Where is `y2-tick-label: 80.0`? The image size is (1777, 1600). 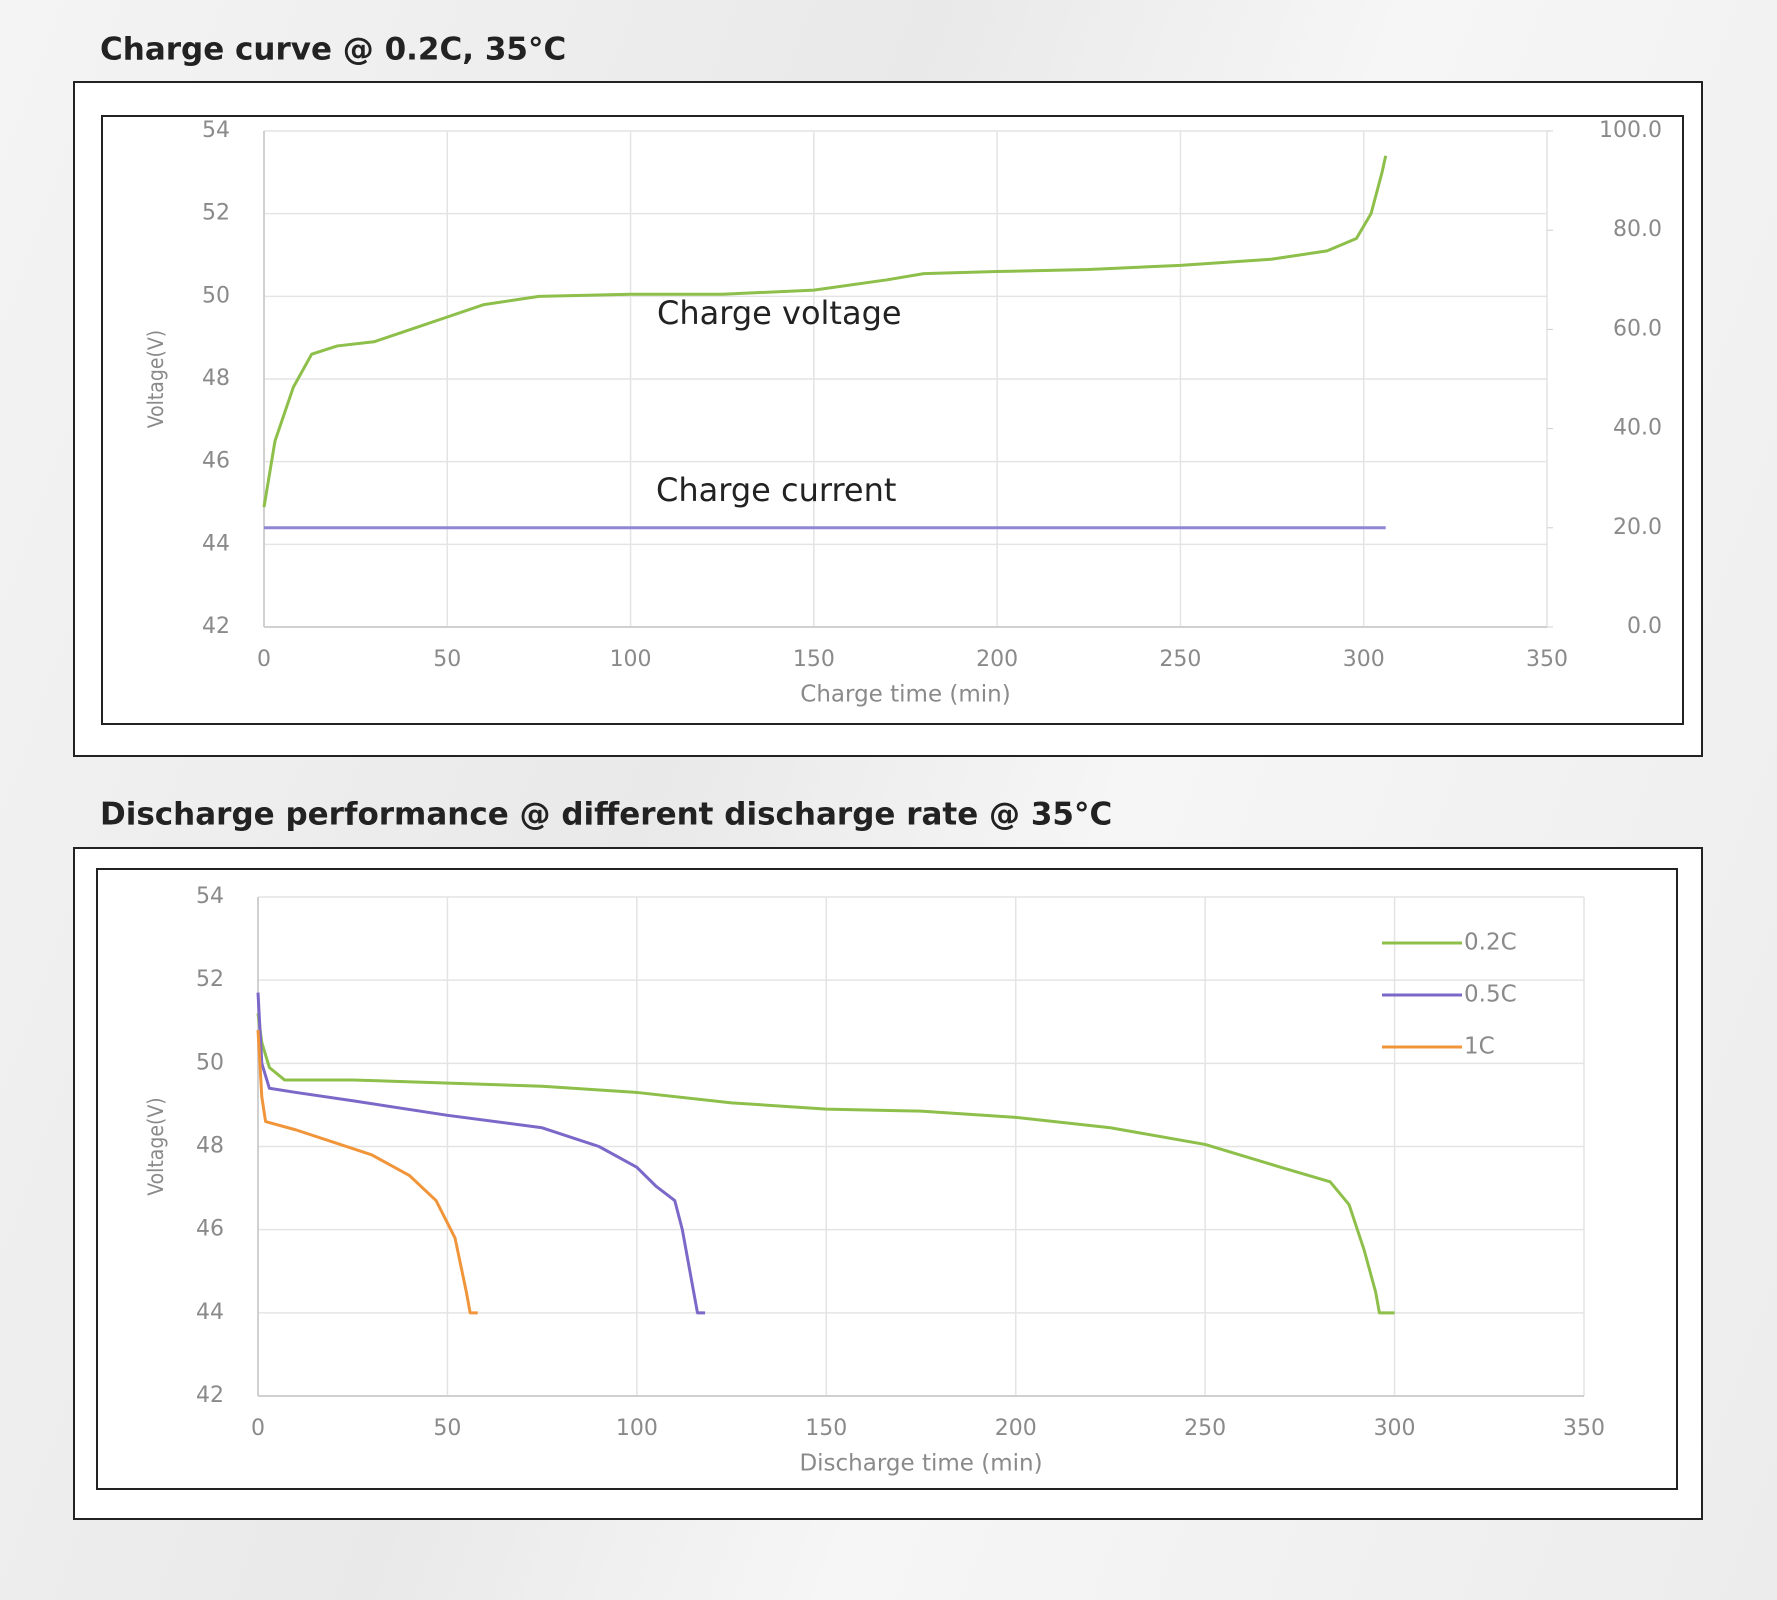
y2-tick-label: 80.0 is located at coordinates (1637, 229).